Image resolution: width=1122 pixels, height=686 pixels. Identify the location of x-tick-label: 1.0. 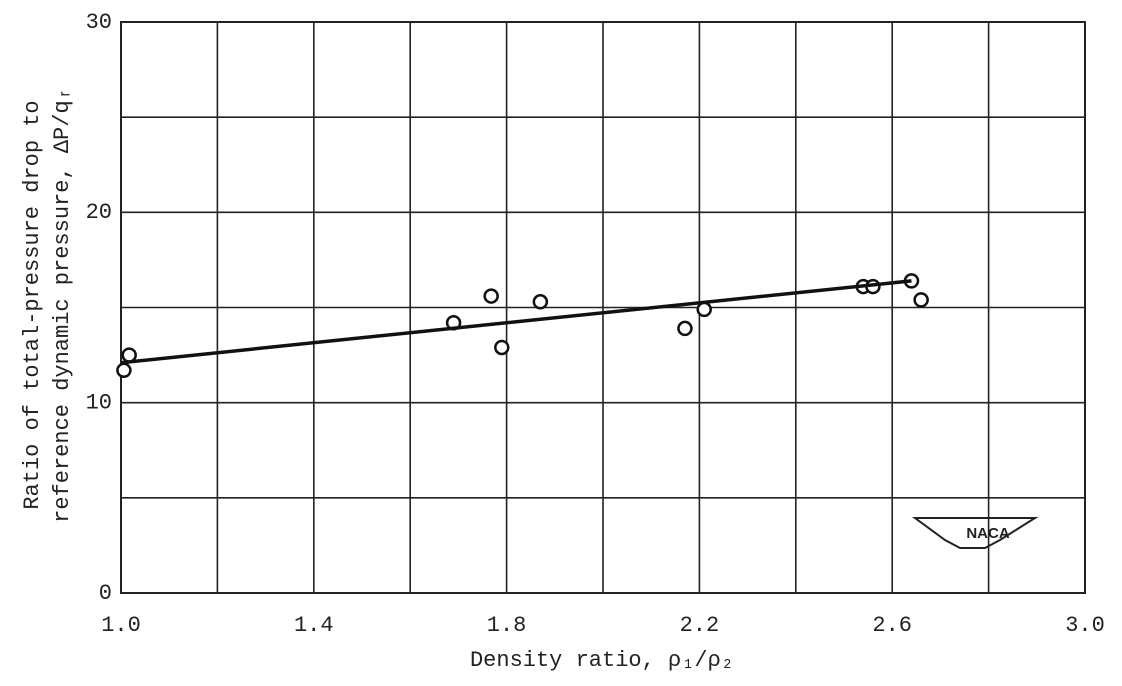
(121, 625).